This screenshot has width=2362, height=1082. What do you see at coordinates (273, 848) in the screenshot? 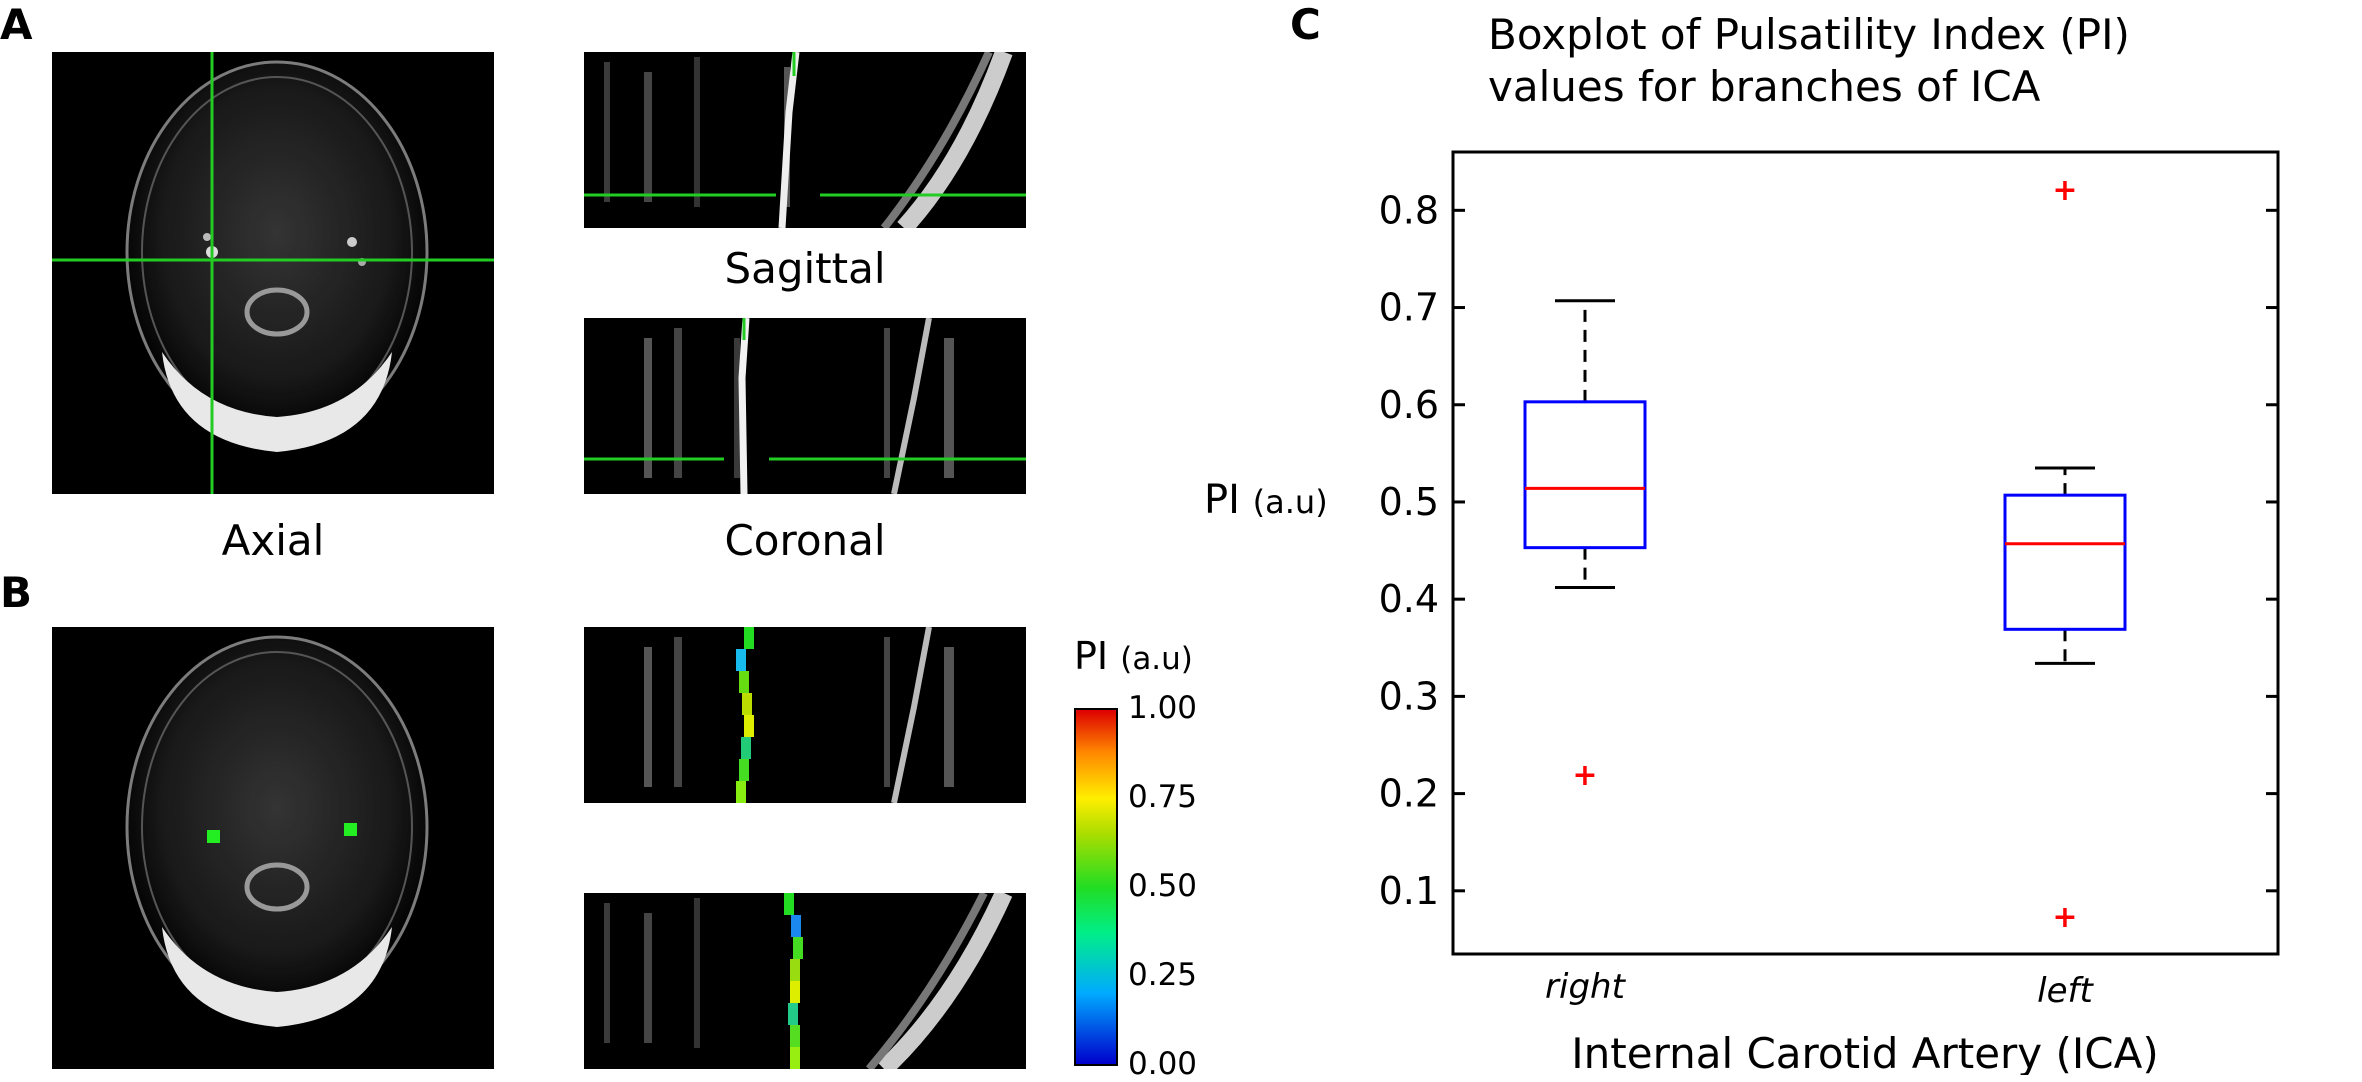
I see `axial-pi-overlay-image` at bounding box center [273, 848].